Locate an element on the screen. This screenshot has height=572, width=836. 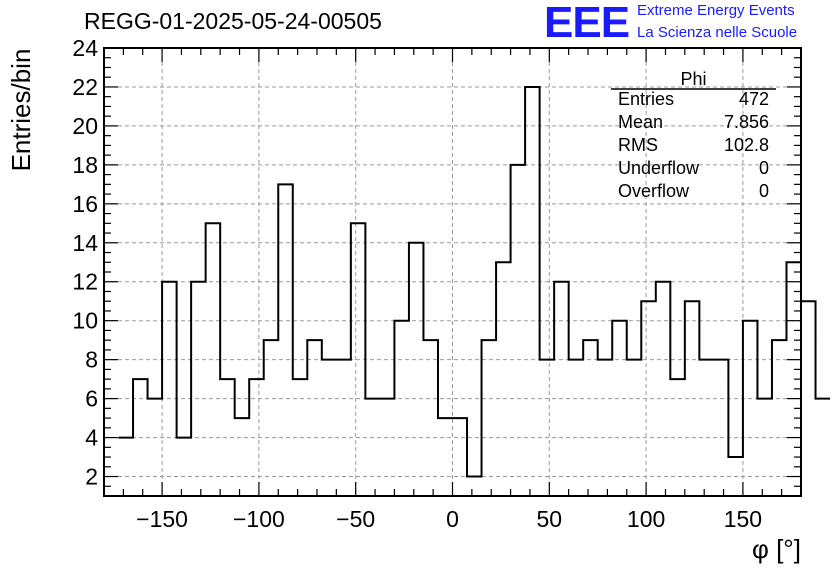
chart-title: REGG-01-2025-05-24-00505 is located at coordinates (233, 21).